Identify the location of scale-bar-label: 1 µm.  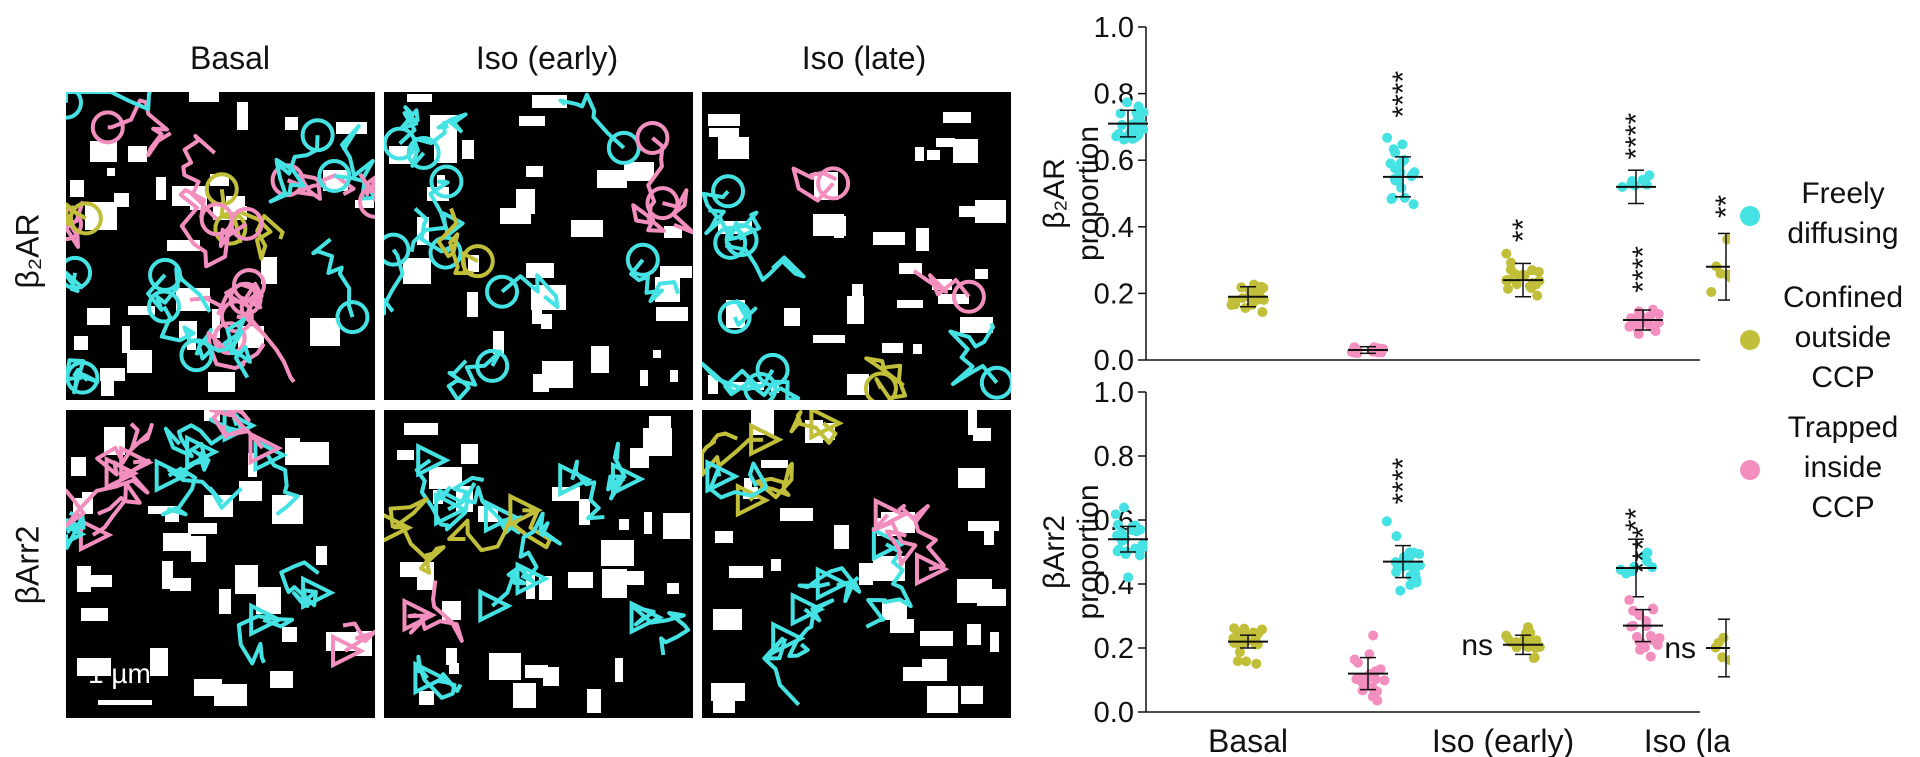
(119, 673).